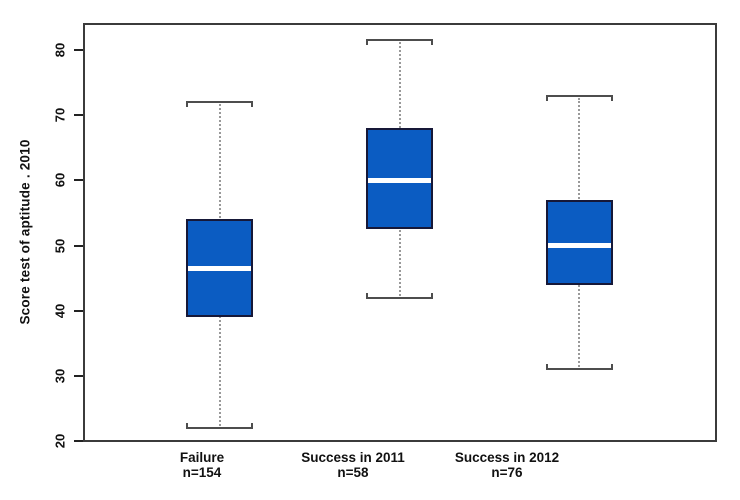 Image resolution: width=740 pixels, height=500 pixels. What do you see at coordinates (353, 472) in the screenshot?
I see `x-category-count: n=58` at bounding box center [353, 472].